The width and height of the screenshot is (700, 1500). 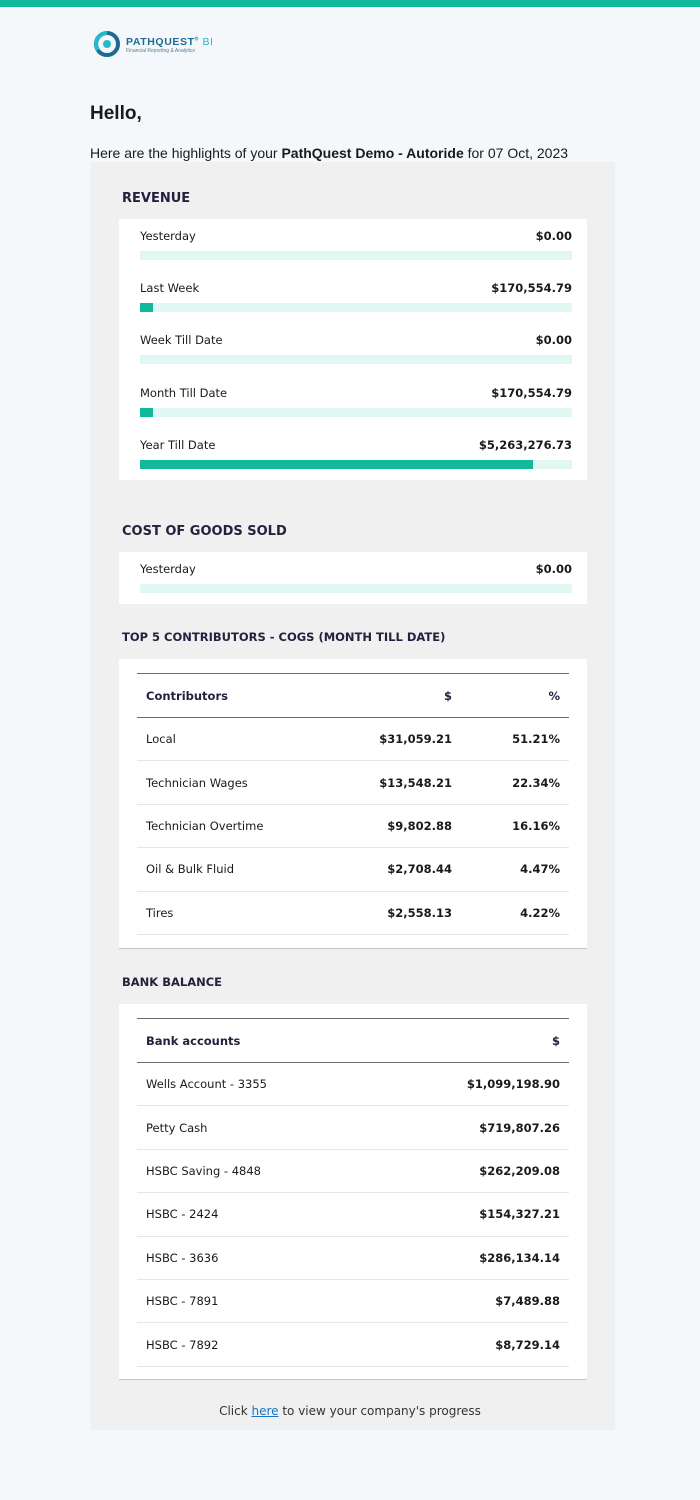 I want to click on column-header: Contributors, so click(x=237, y=695).